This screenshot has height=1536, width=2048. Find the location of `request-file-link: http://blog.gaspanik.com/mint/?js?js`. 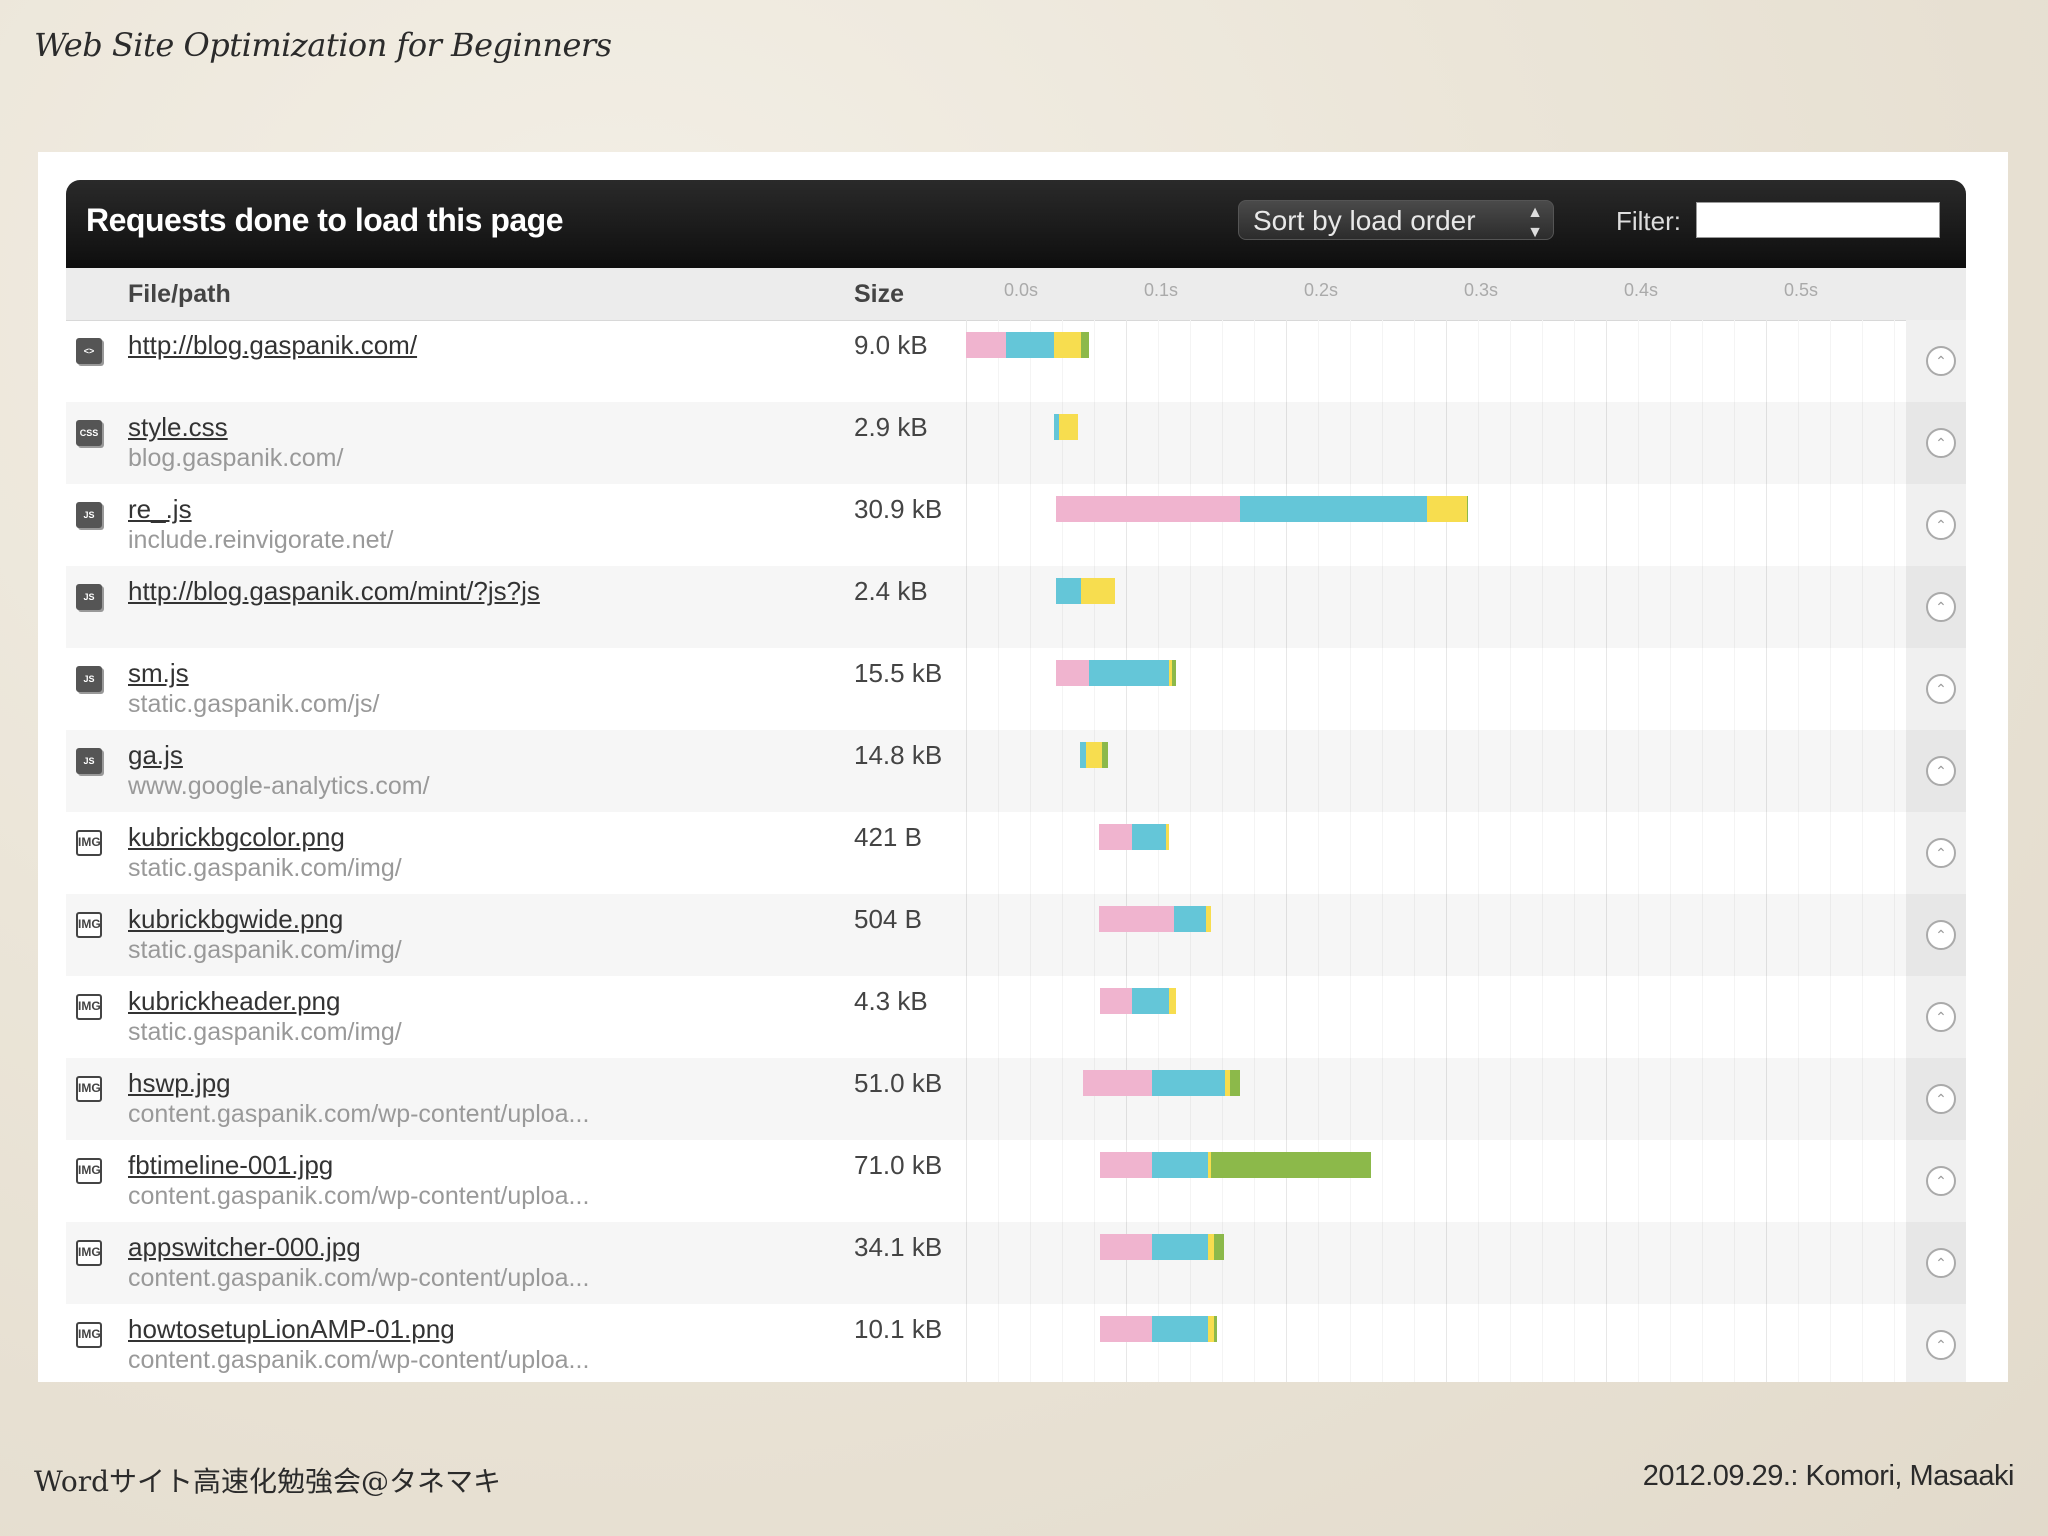

request-file-link: http://blog.gaspanik.com/mint/?js?js is located at coordinates (334, 591).